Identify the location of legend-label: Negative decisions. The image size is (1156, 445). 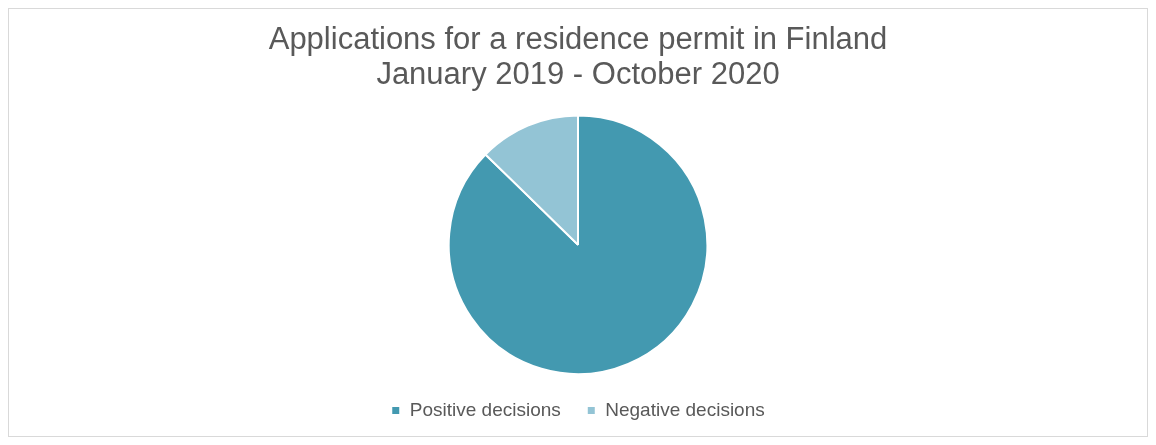
(685, 409).